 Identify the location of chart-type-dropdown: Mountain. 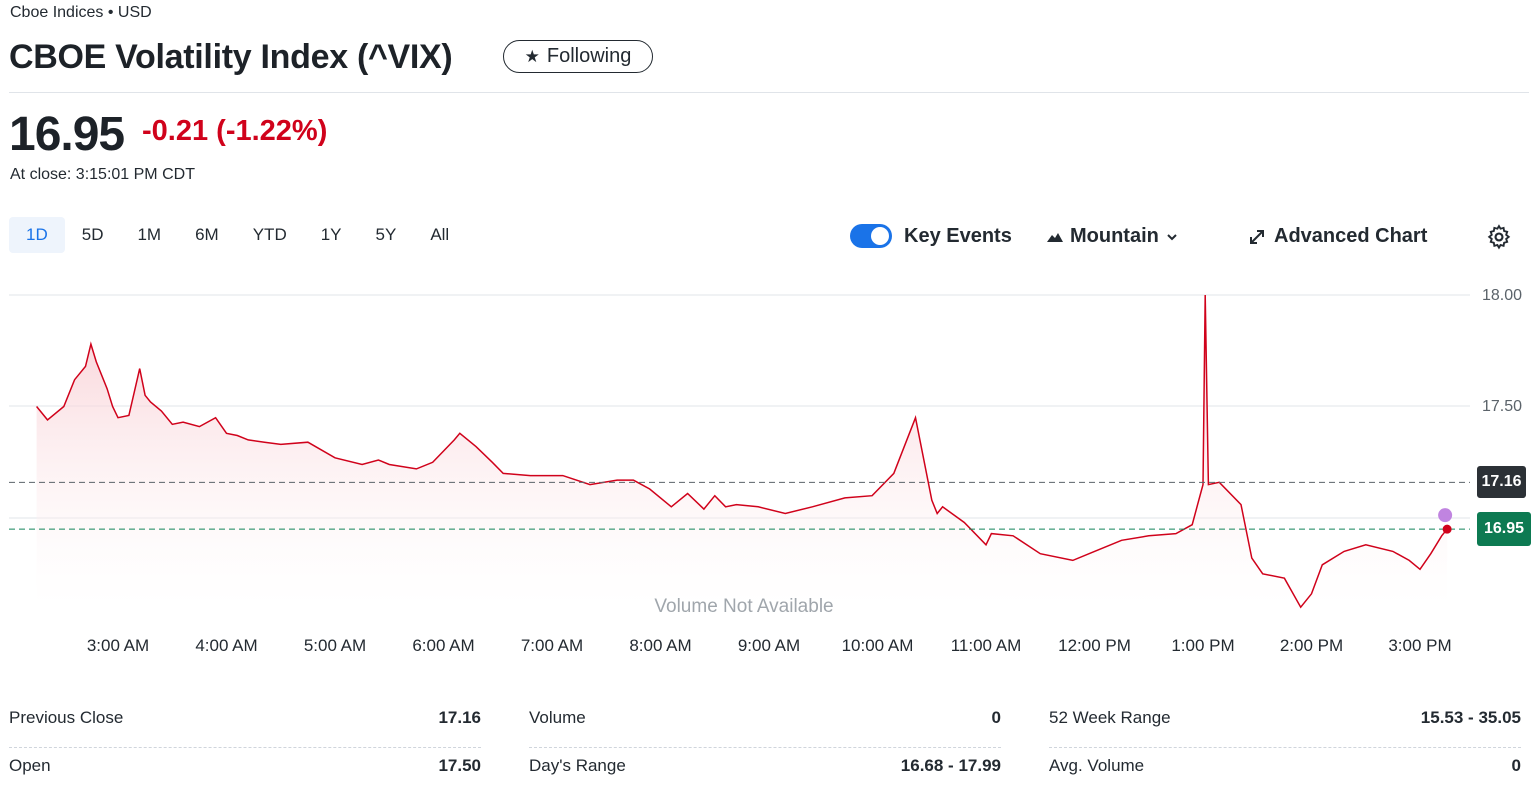
(1112, 236).